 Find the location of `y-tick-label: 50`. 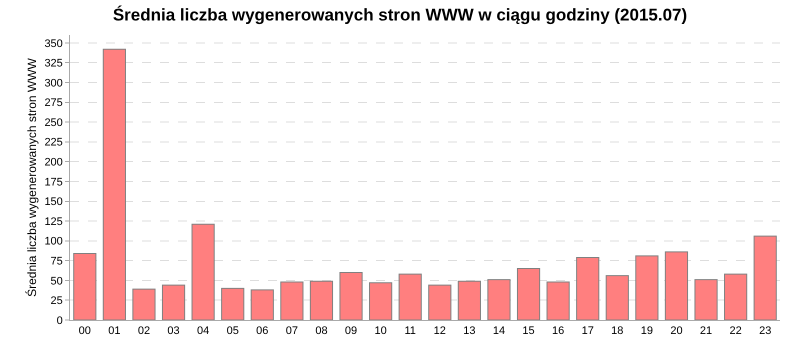

y-tick-label: 50 is located at coordinates (56, 281).